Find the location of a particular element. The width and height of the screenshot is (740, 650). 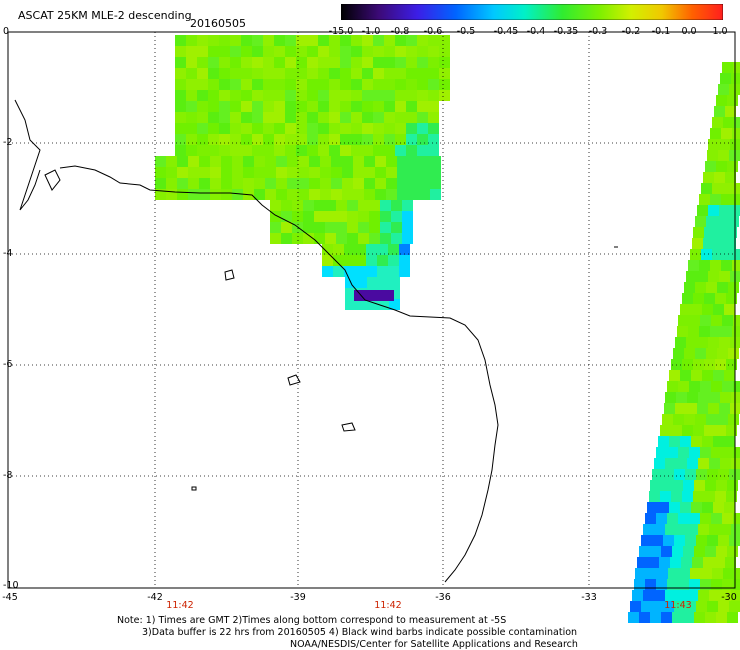

lon-label-42: -42 is located at coordinates (155, 597).